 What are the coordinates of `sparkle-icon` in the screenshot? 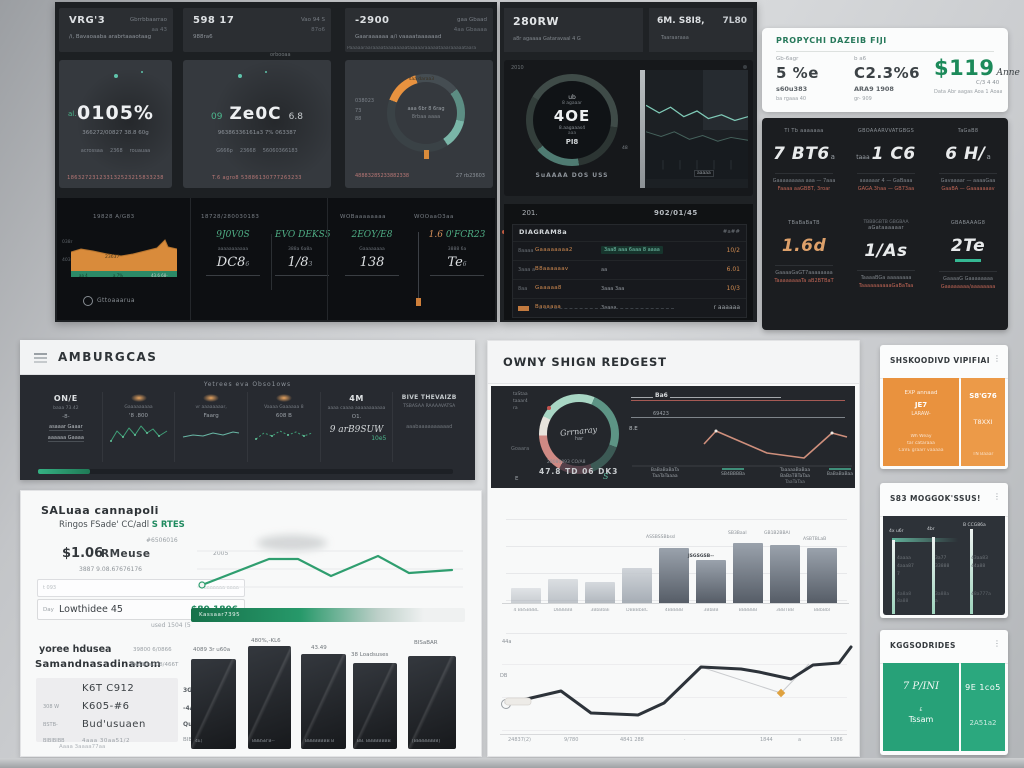 It's located at (116, 76).